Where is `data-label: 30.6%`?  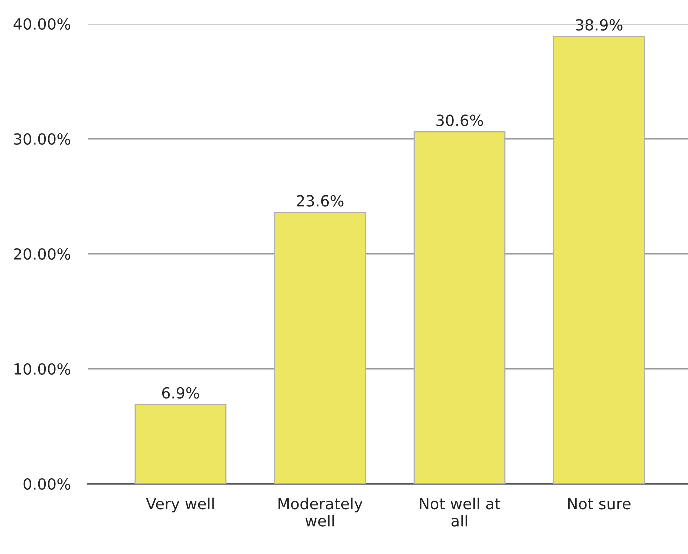 data-label: 30.6% is located at coordinates (460, 120).